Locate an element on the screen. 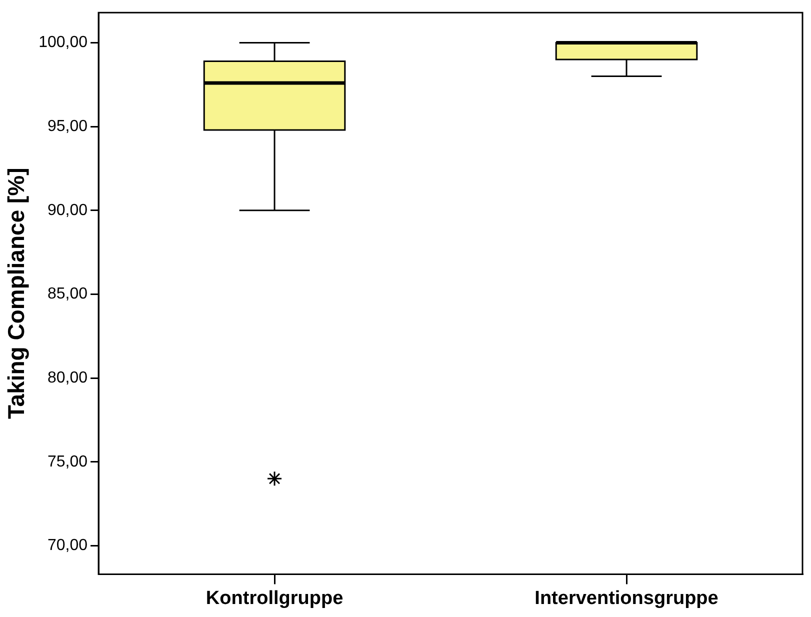 The width and height of the screenshot is (811, 617). y-tick-label: 90,00 is located at coordinates (67, 210).